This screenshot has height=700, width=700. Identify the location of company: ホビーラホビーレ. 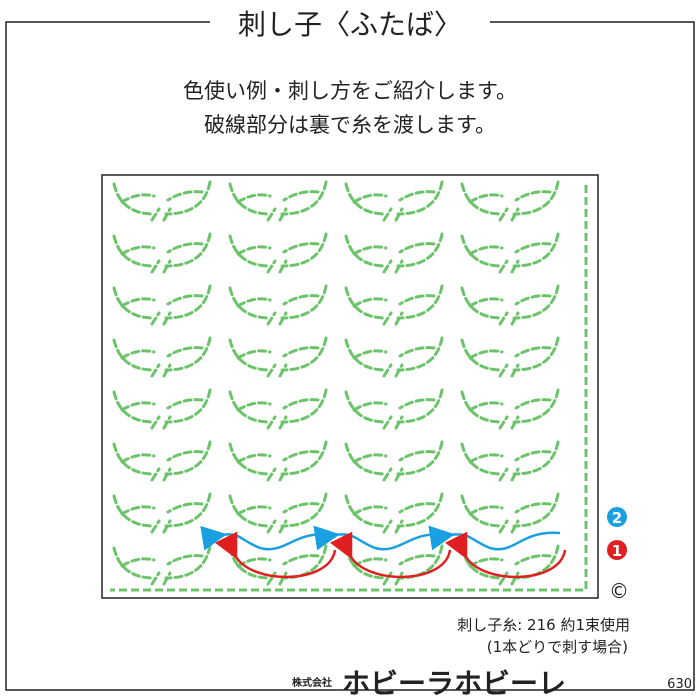
(454, 683).